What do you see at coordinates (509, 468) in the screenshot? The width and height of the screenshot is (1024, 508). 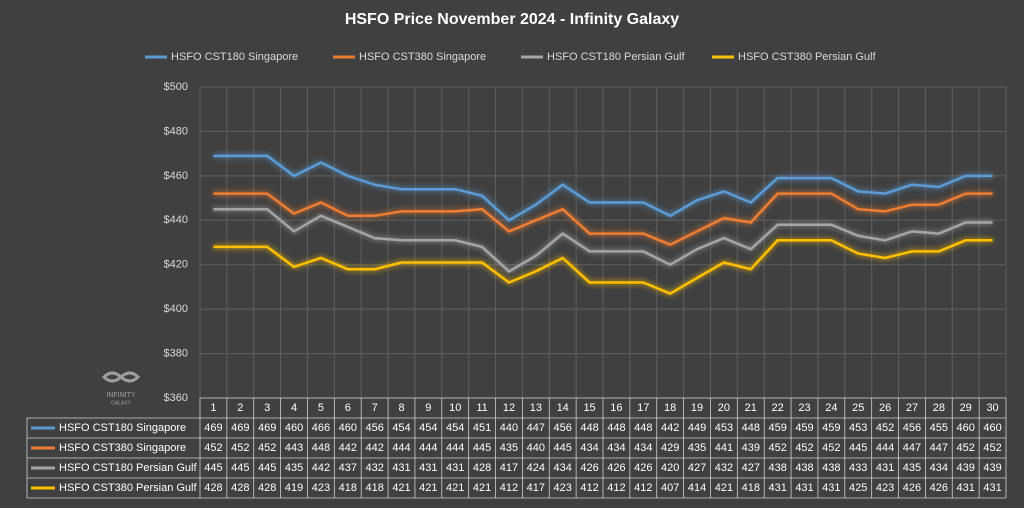 I see `table-cell: 417` at bounding box center [509, 468].